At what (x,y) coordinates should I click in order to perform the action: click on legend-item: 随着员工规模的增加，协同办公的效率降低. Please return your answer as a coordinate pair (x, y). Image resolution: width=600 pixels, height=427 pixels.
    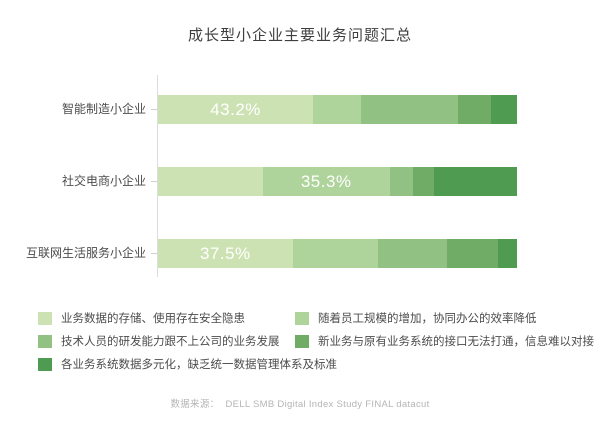
    Looking at the image, I should click on (444, 318).